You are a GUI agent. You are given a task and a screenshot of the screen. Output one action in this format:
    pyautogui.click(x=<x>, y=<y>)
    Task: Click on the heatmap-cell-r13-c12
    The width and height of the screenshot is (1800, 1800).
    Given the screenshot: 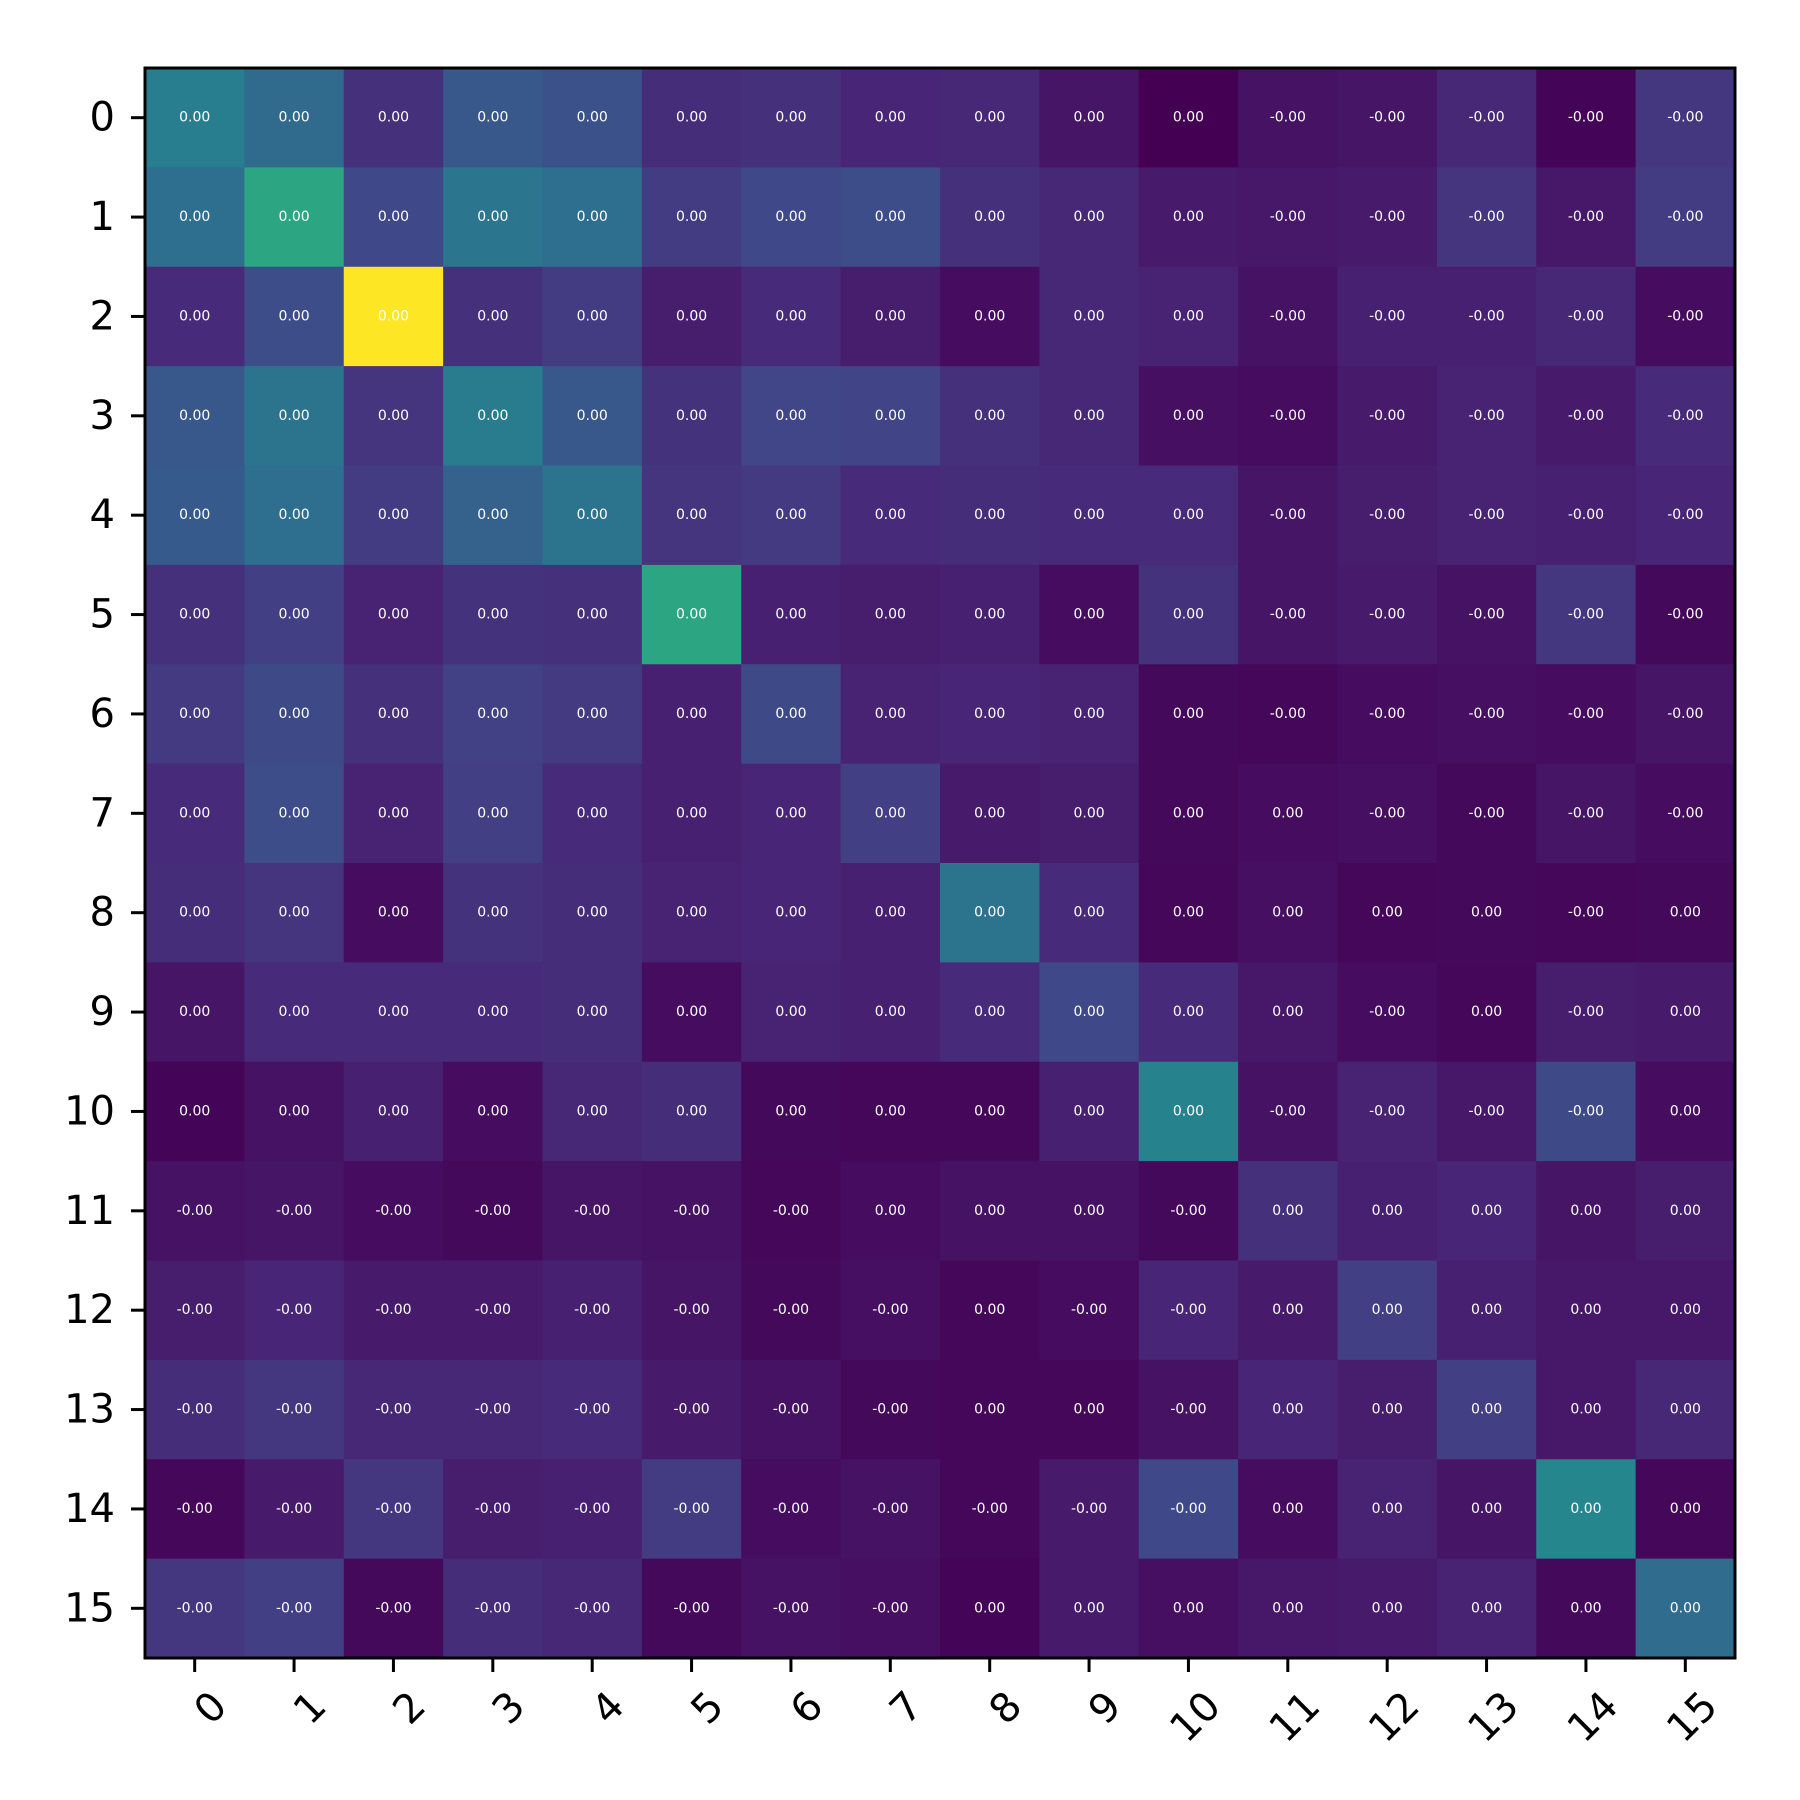 What is the action you would take?
    pyautogui.click(x=1387, y=1409)
    